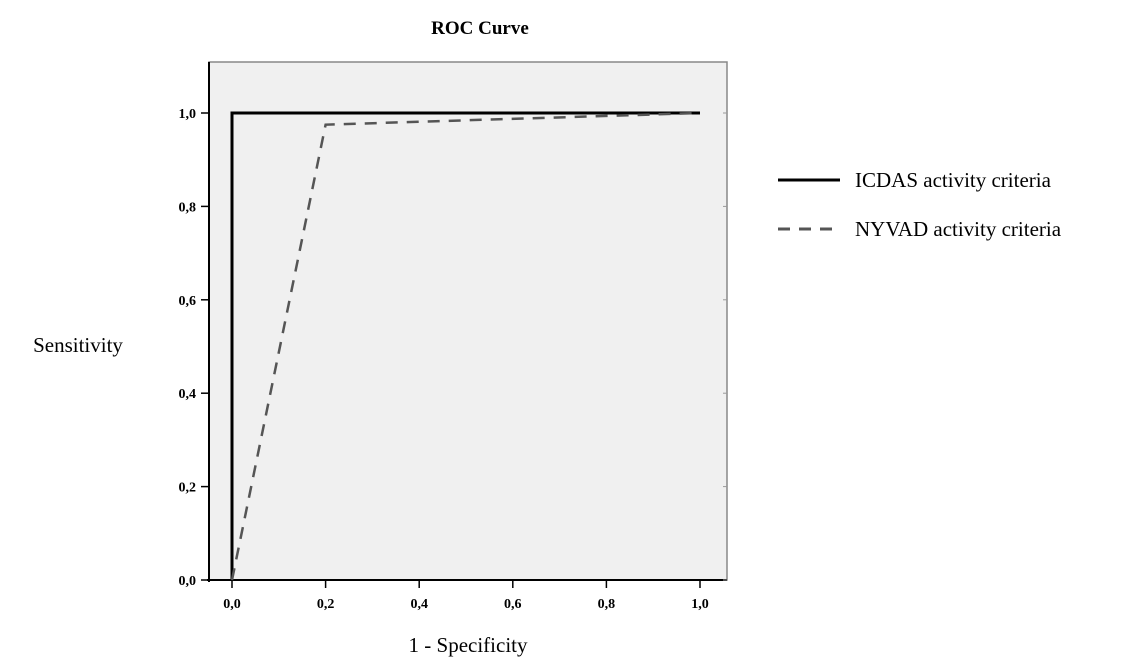 Image resolution: width=1132 pixels, height=666 pixels. What do you see at coordinates (607, 604) in the screenshot?
I see `x-tick-label: 0,8` at bounding box center [607, 604].